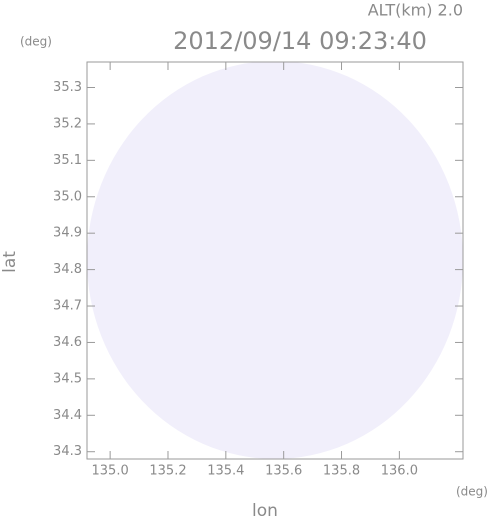  I want to click on x-tick-label: 135.0, so click(110, 471).